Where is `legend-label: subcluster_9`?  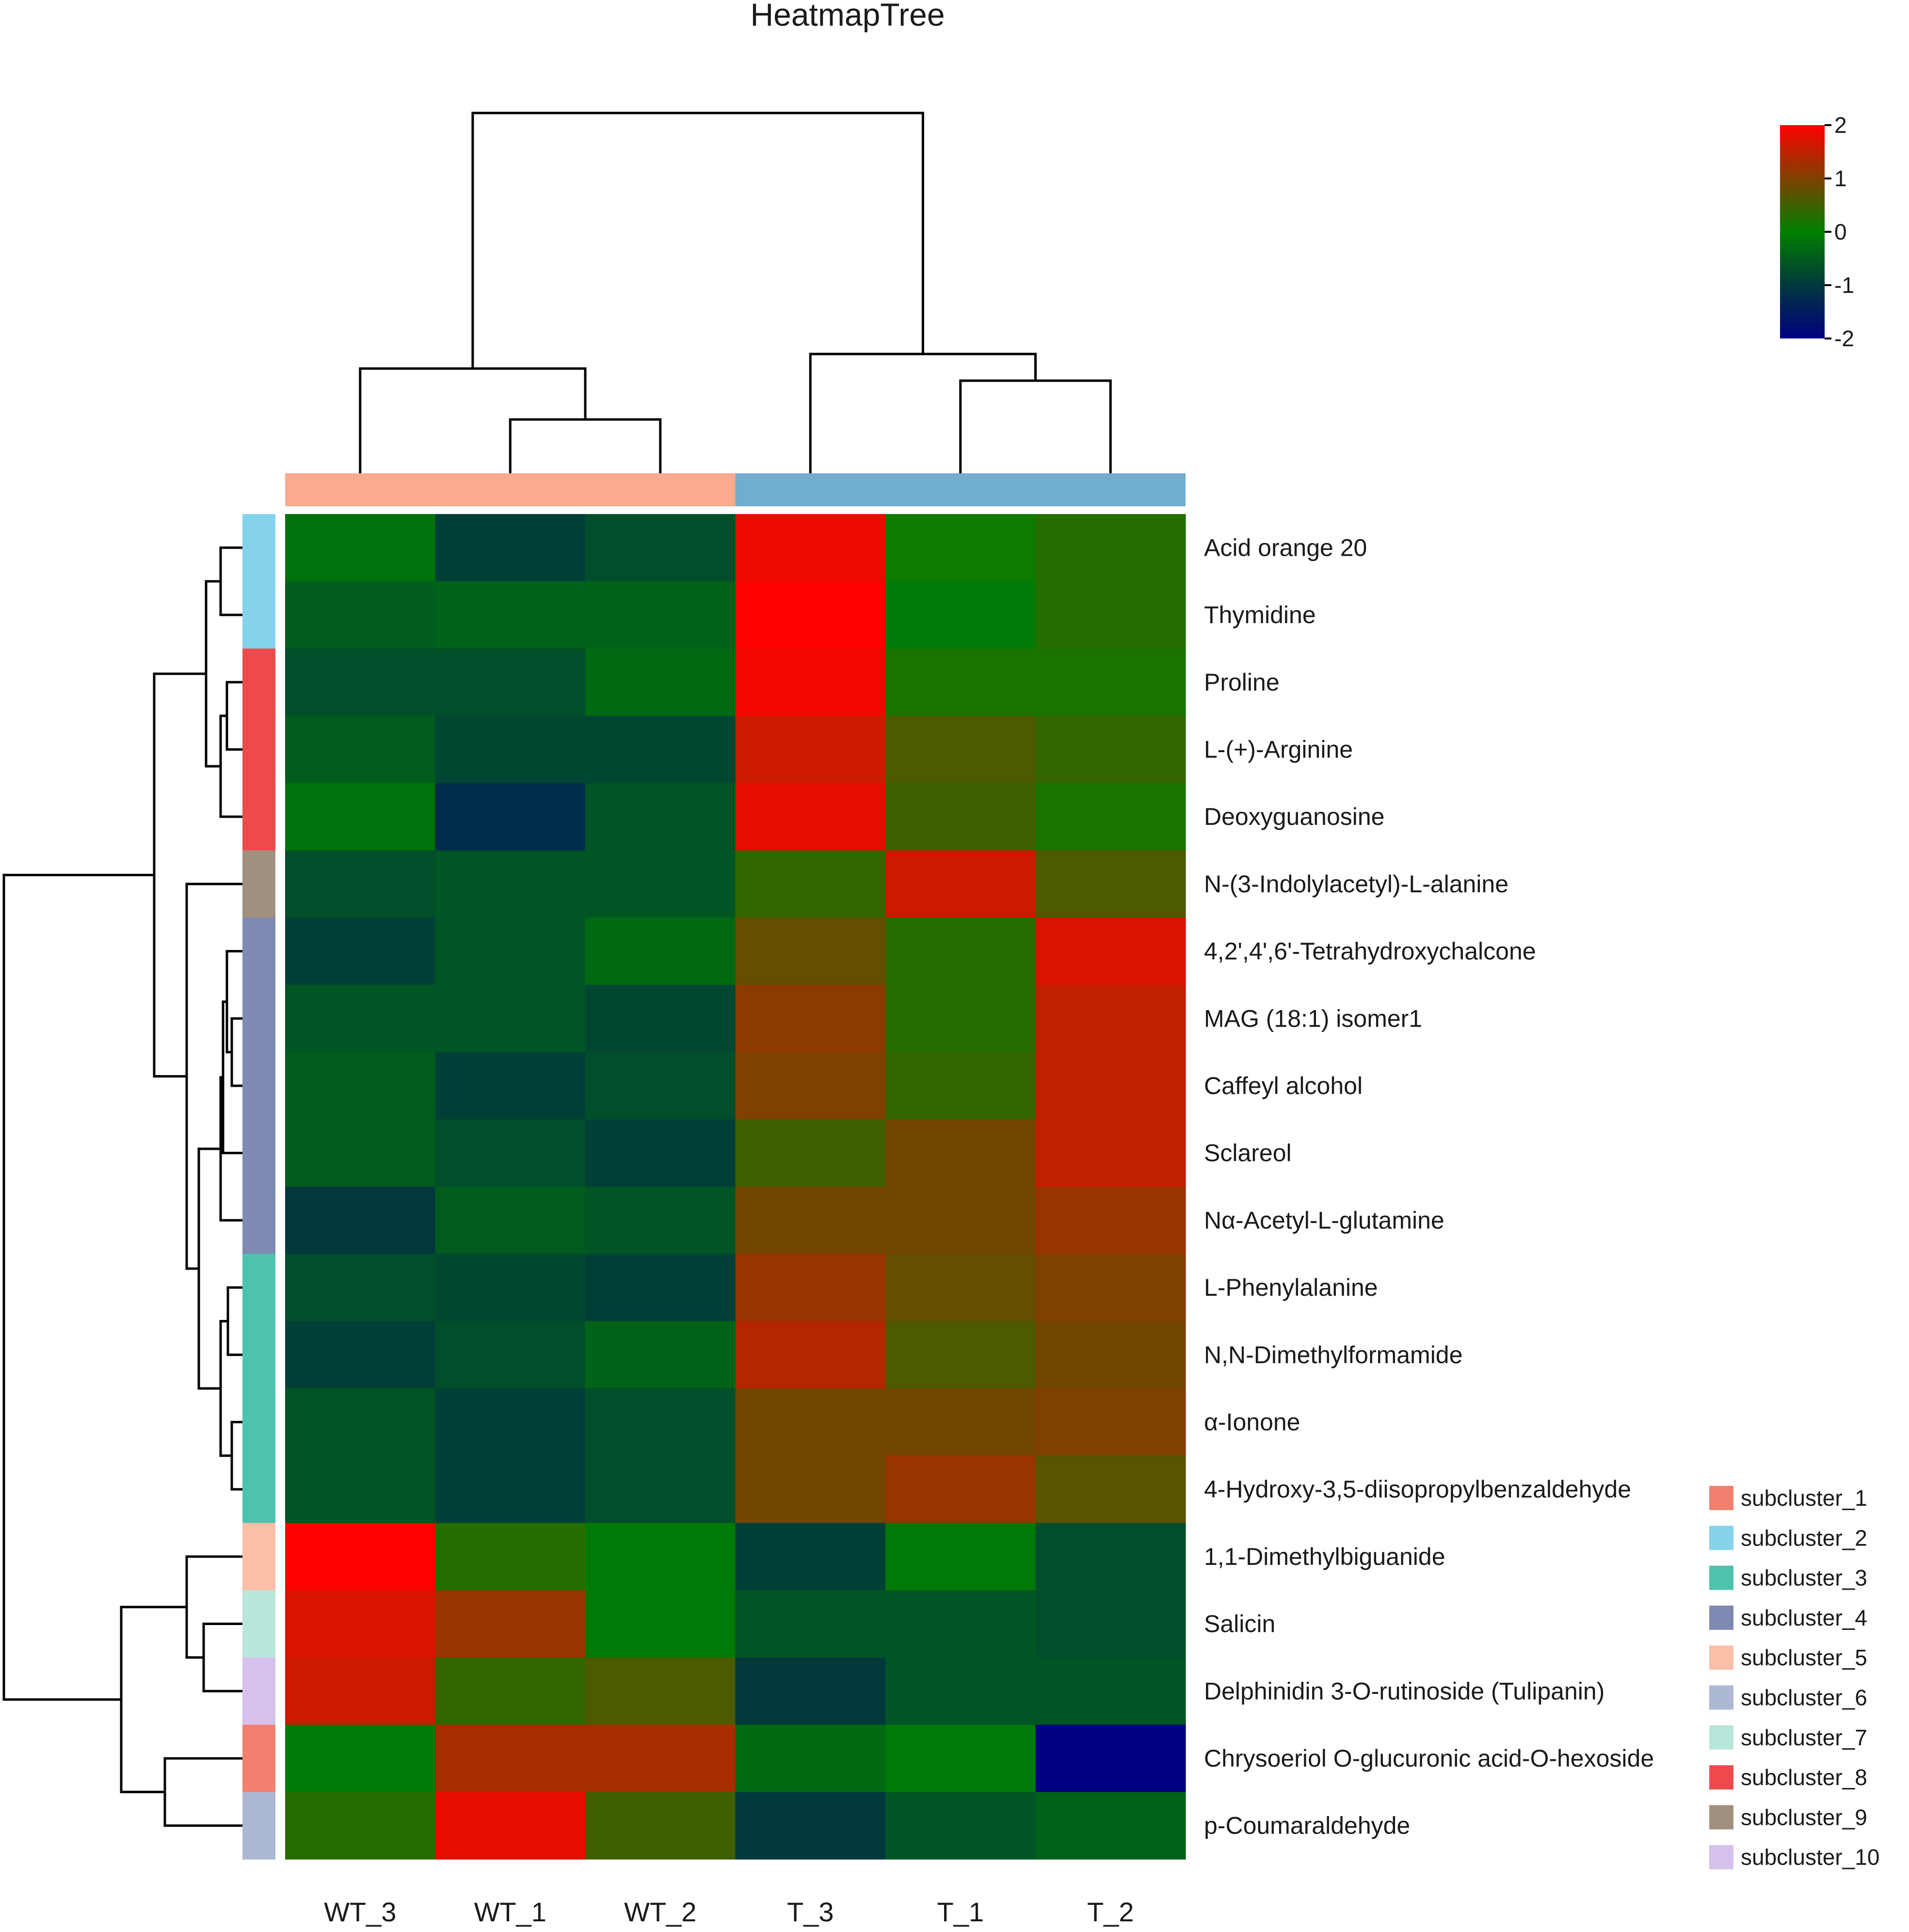
legend-label: subcluster_9 is located at coordinates (1804, 1817).